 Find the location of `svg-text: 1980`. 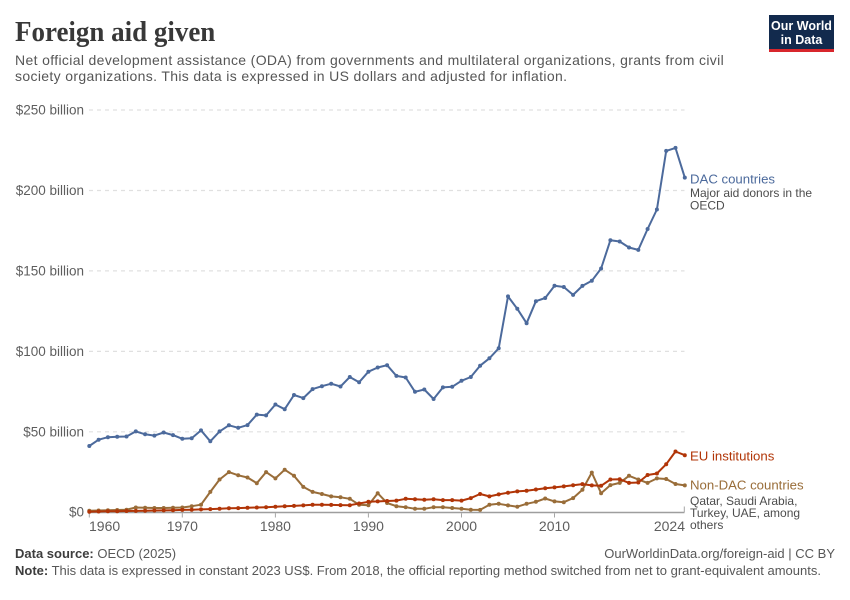

svg-text: 1980 is located at coordinates (275, 526).